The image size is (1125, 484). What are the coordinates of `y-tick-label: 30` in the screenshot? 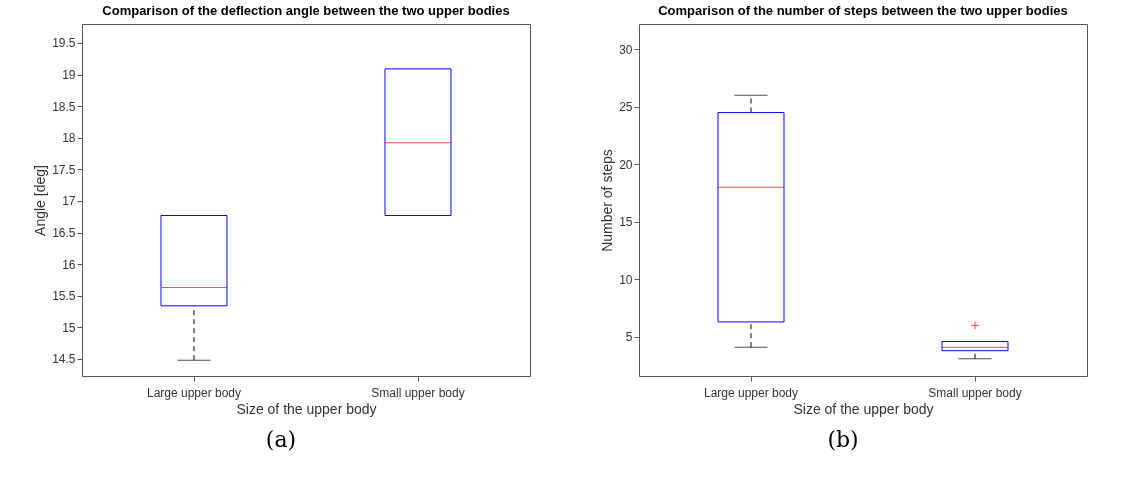 It's located at (625, 49).